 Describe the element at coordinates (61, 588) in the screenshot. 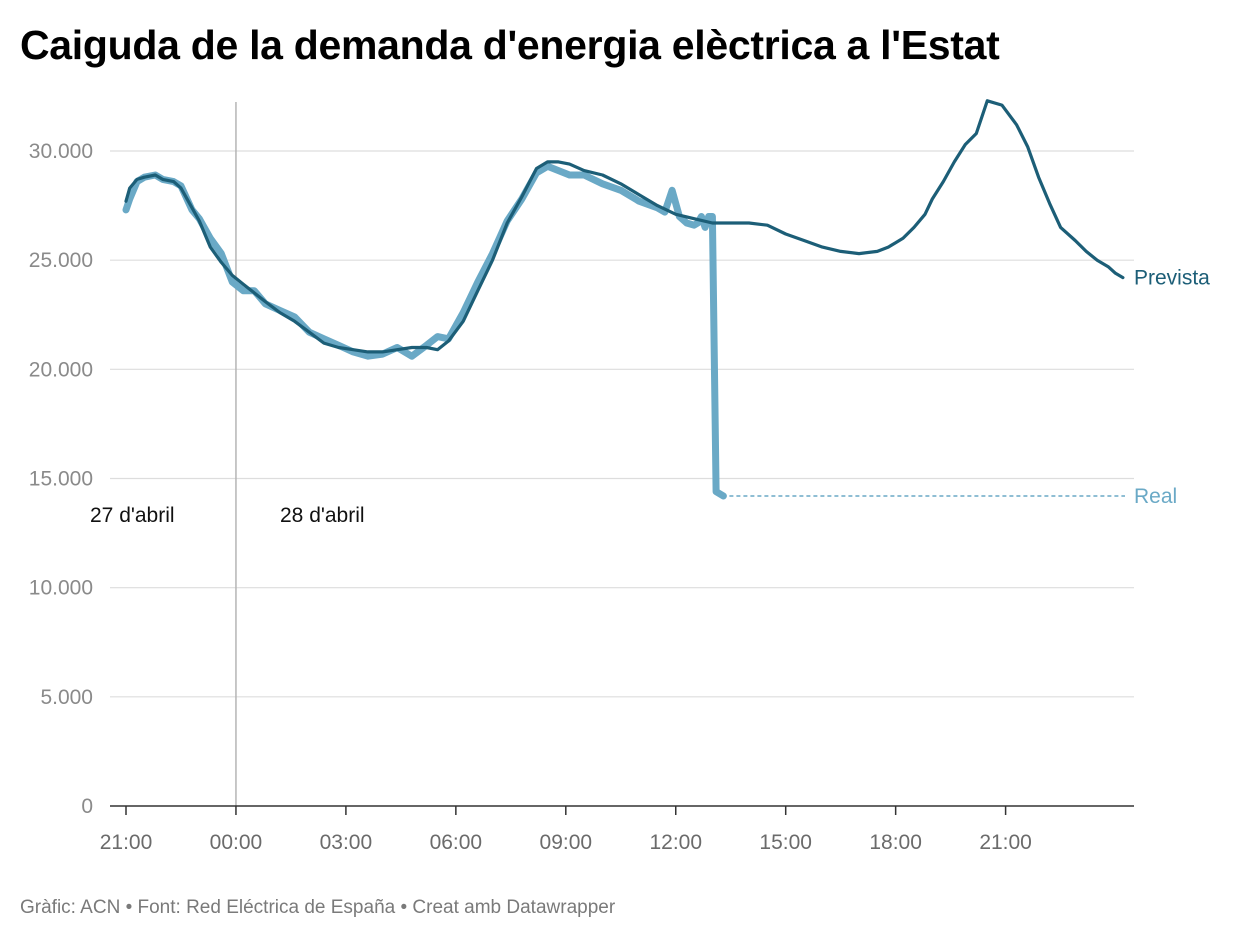

I see `y-tick-label: 10.000` at that location.